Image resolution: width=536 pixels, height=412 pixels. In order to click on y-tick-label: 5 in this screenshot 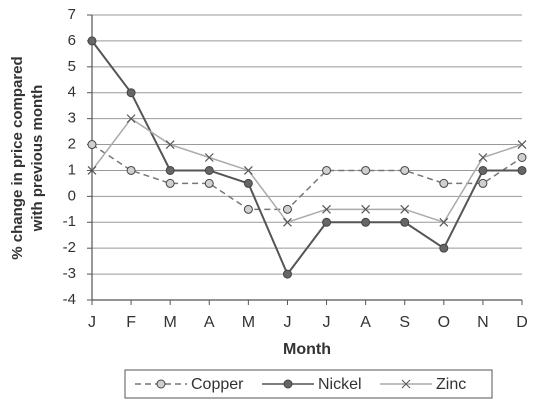, I will do `click(72, 66)`.